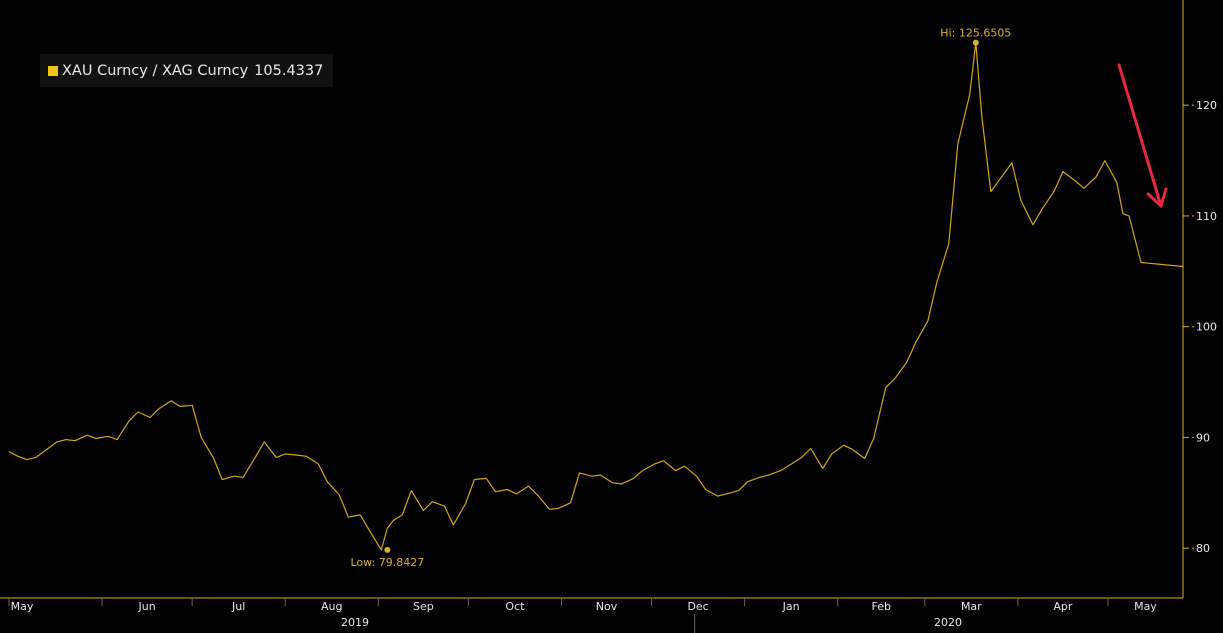  What do you see at coordinates (387, 562) in the screenshot?
I see `low-annotation-label: Low: 79.8427` at bounding box center [387, 562].